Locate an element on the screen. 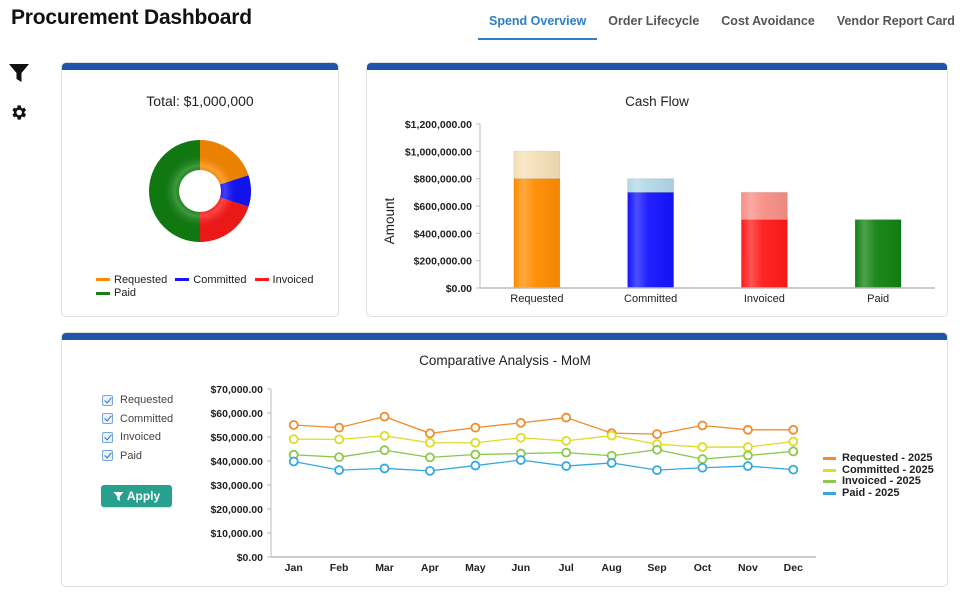  legend-item-invoiced: Invoiced is located at coordinates (284, 279).